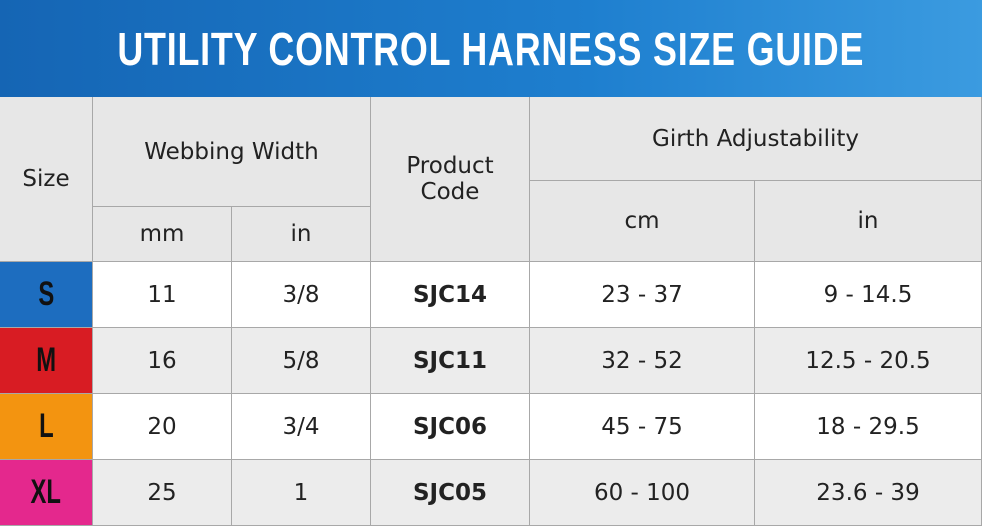 The height and width of the screenshot is (527, 982). Describe the element at coordinates (162, 295) in the screenshot. I see `table-cell: 11` at that location.